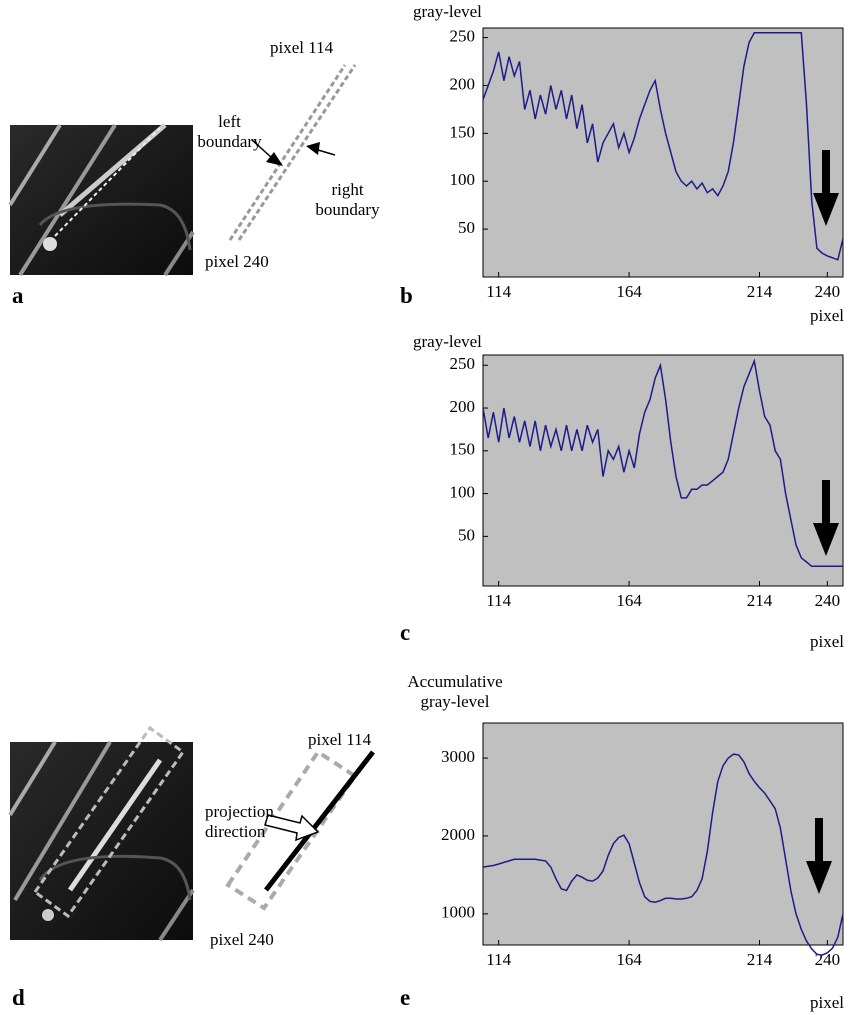 Image resolution: width=850 pixels, height=1015 pixels. What do you see at coordinates (405, 997) in the screenshot?
I see `panel-label: e` at bounding box center [405, 997].